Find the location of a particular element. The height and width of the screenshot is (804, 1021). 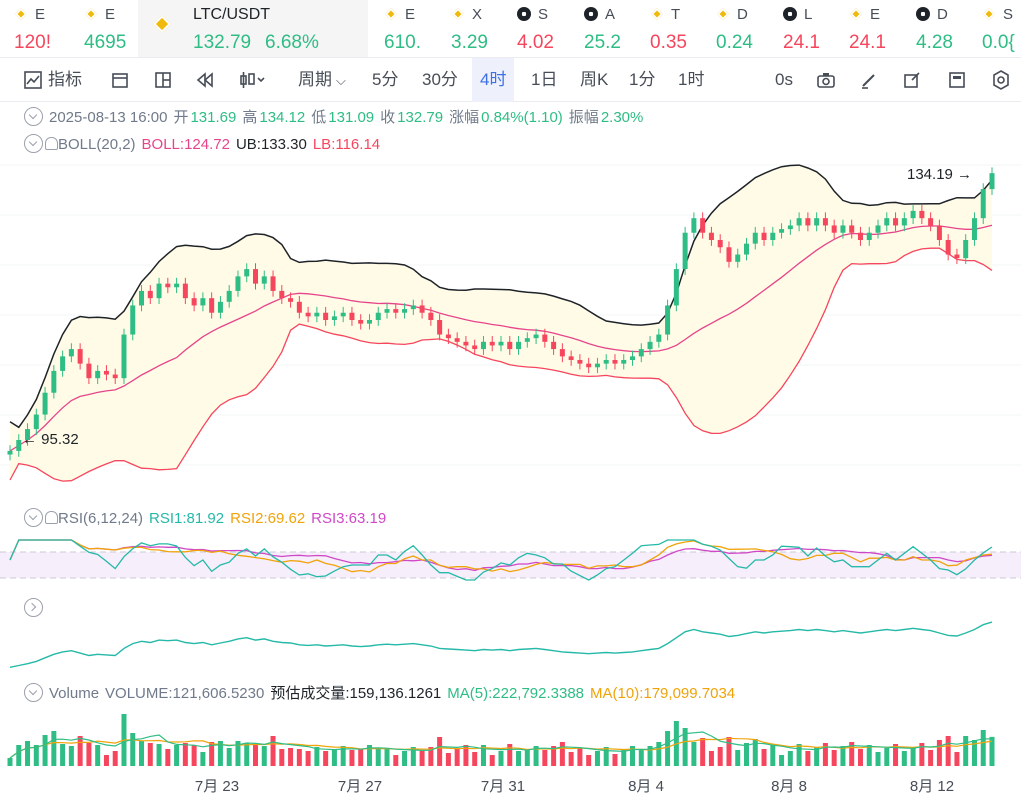

layout-icon is located at coordinates (163, 80).